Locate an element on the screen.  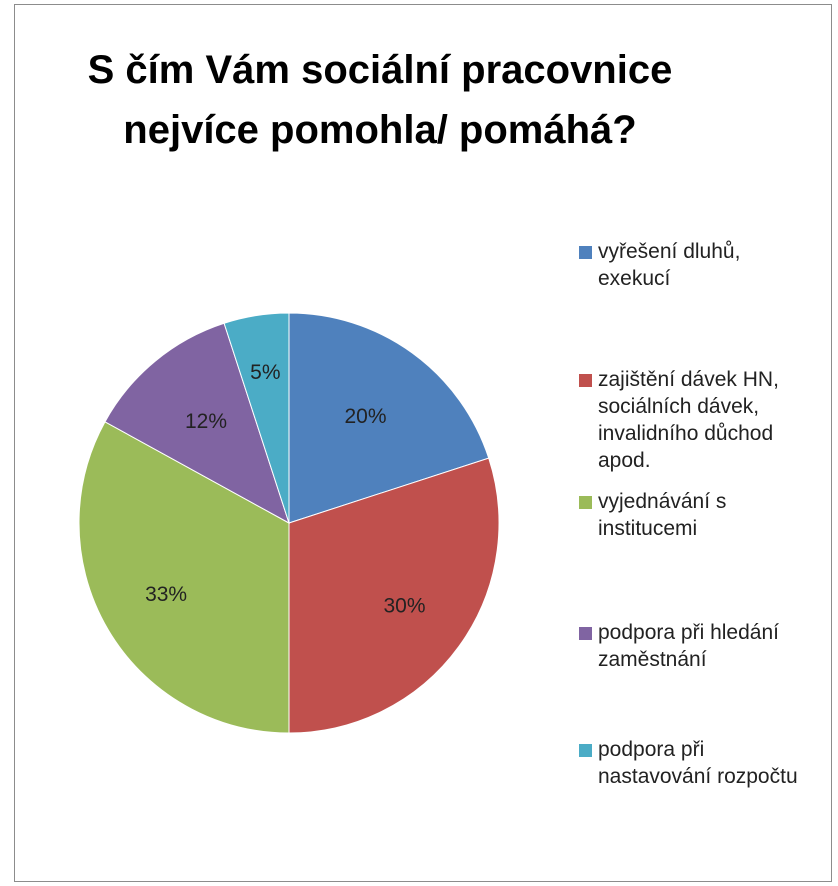
data-label-3: 33% is located at coordinates (166, 594).